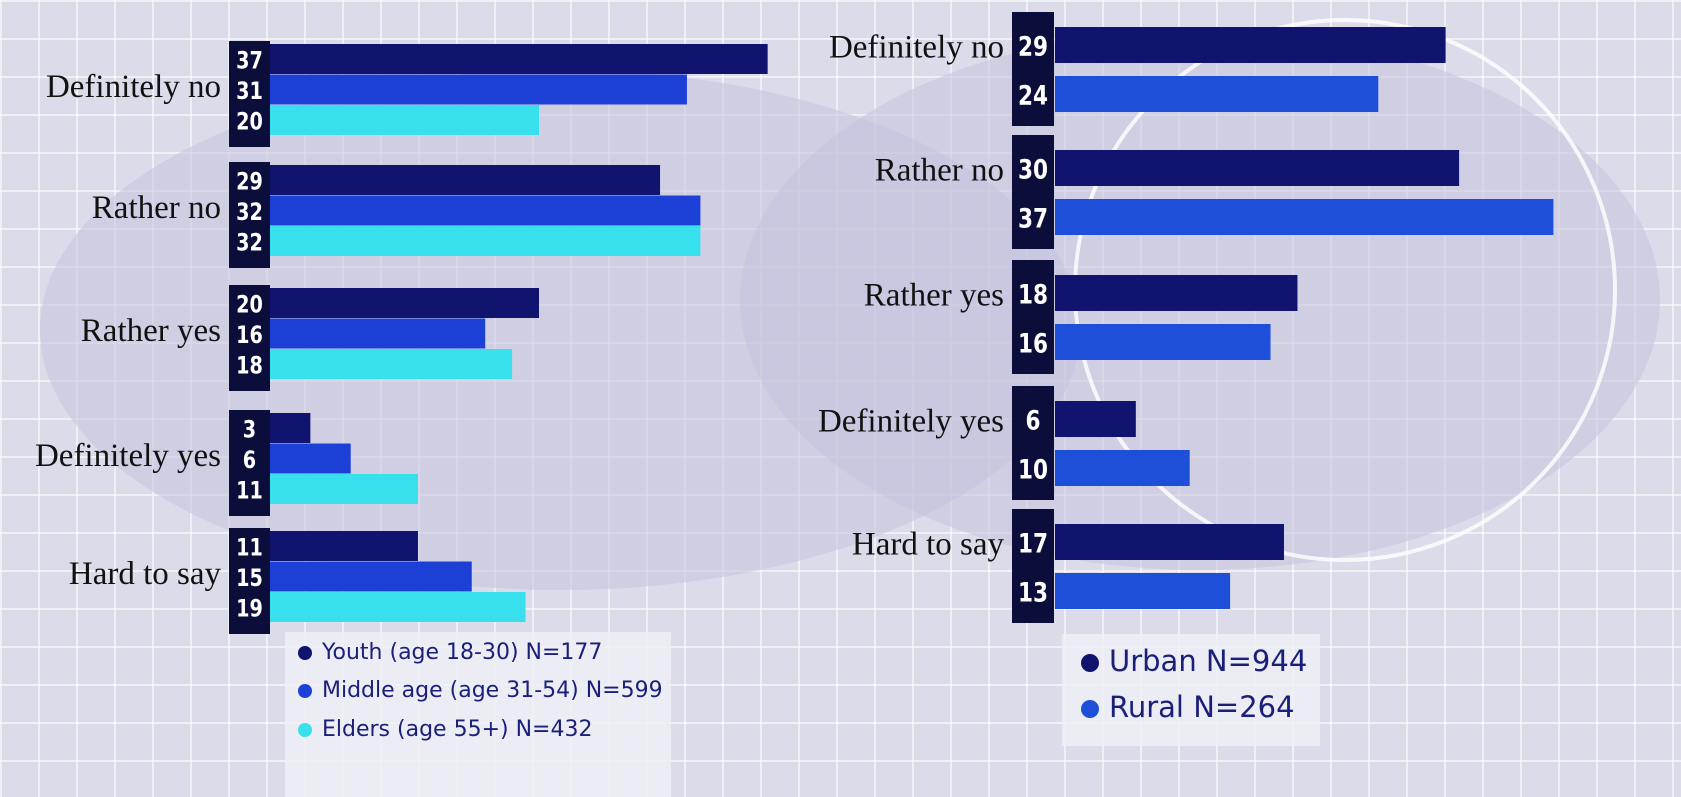 The height and width of the screenshot is (797, 1681). I want to click on value-label: 17, so click(1033, 543).